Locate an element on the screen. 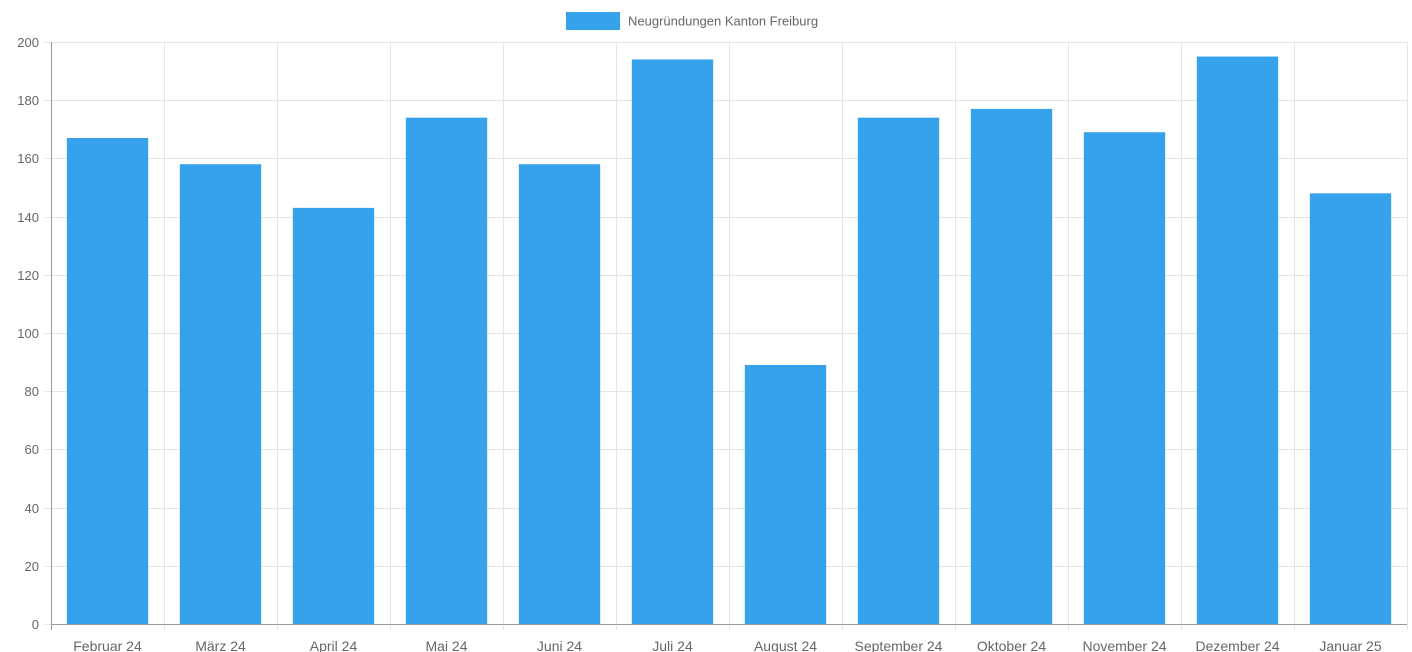 The image size is (1412, 652). x-tick-label: August 24 is located at coordinates (785, 645).